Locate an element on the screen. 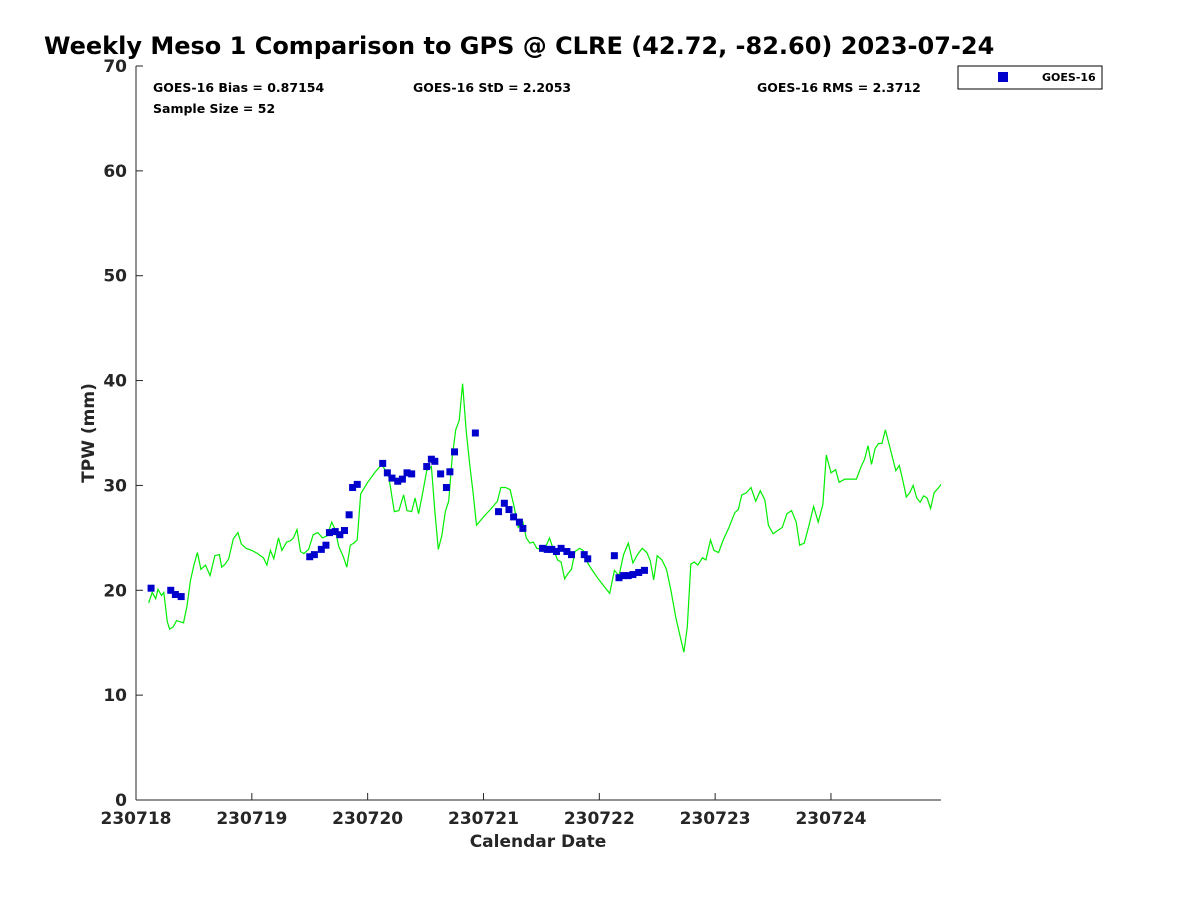  y-tick-label: 40 is located at coordinates (115, 382).